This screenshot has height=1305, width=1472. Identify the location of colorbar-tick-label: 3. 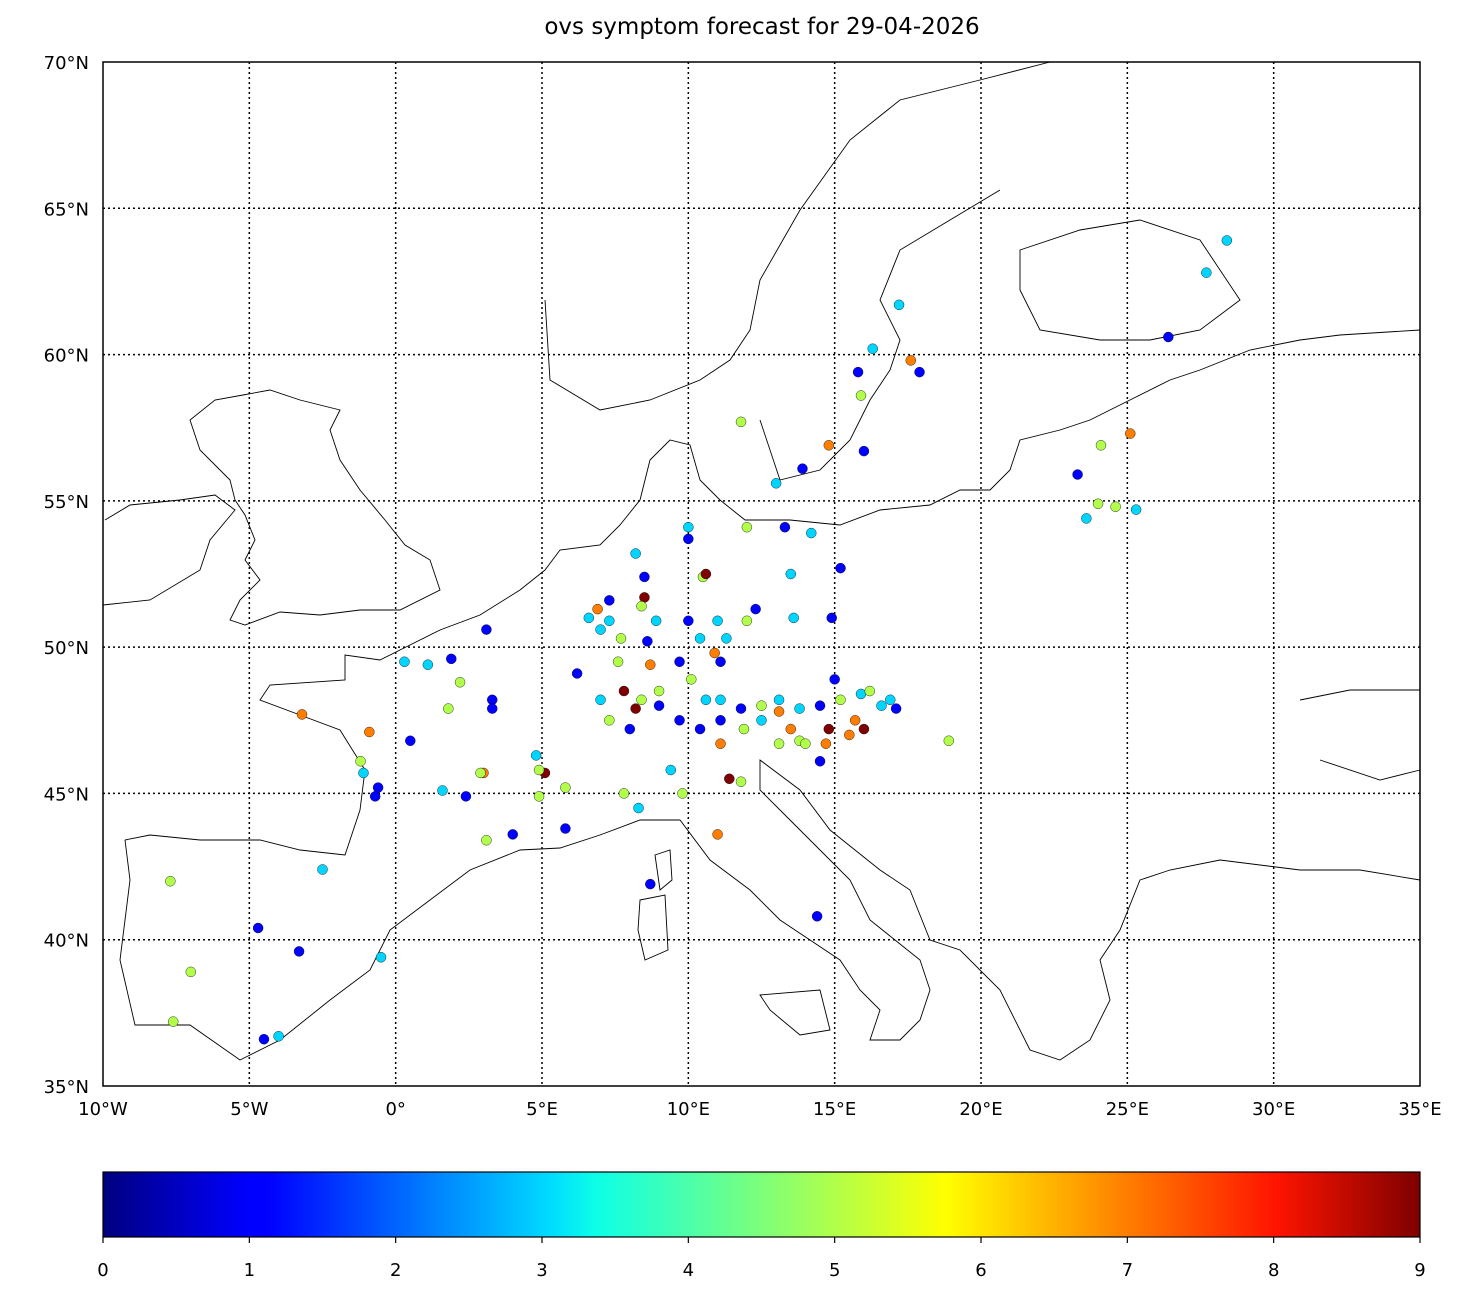
(541, 1270).